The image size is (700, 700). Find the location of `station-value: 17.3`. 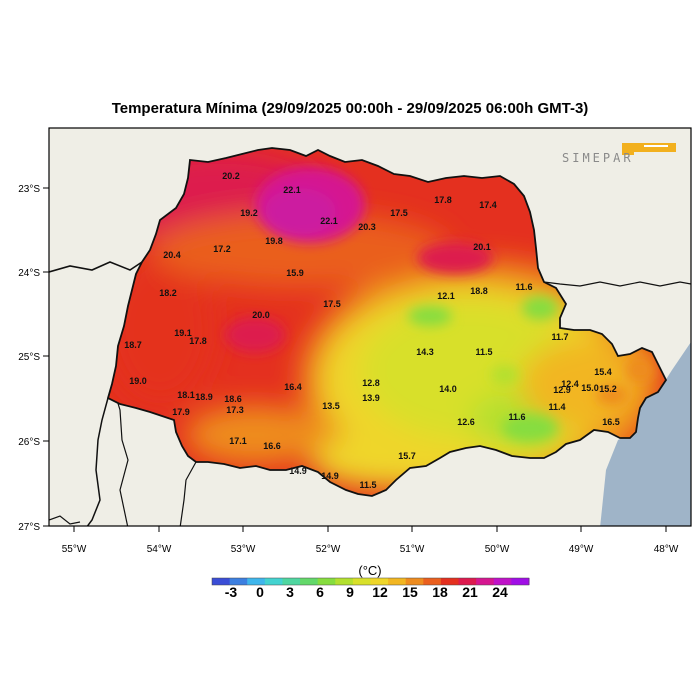

station-value: 17.3 is located at coordinates (235, 410).